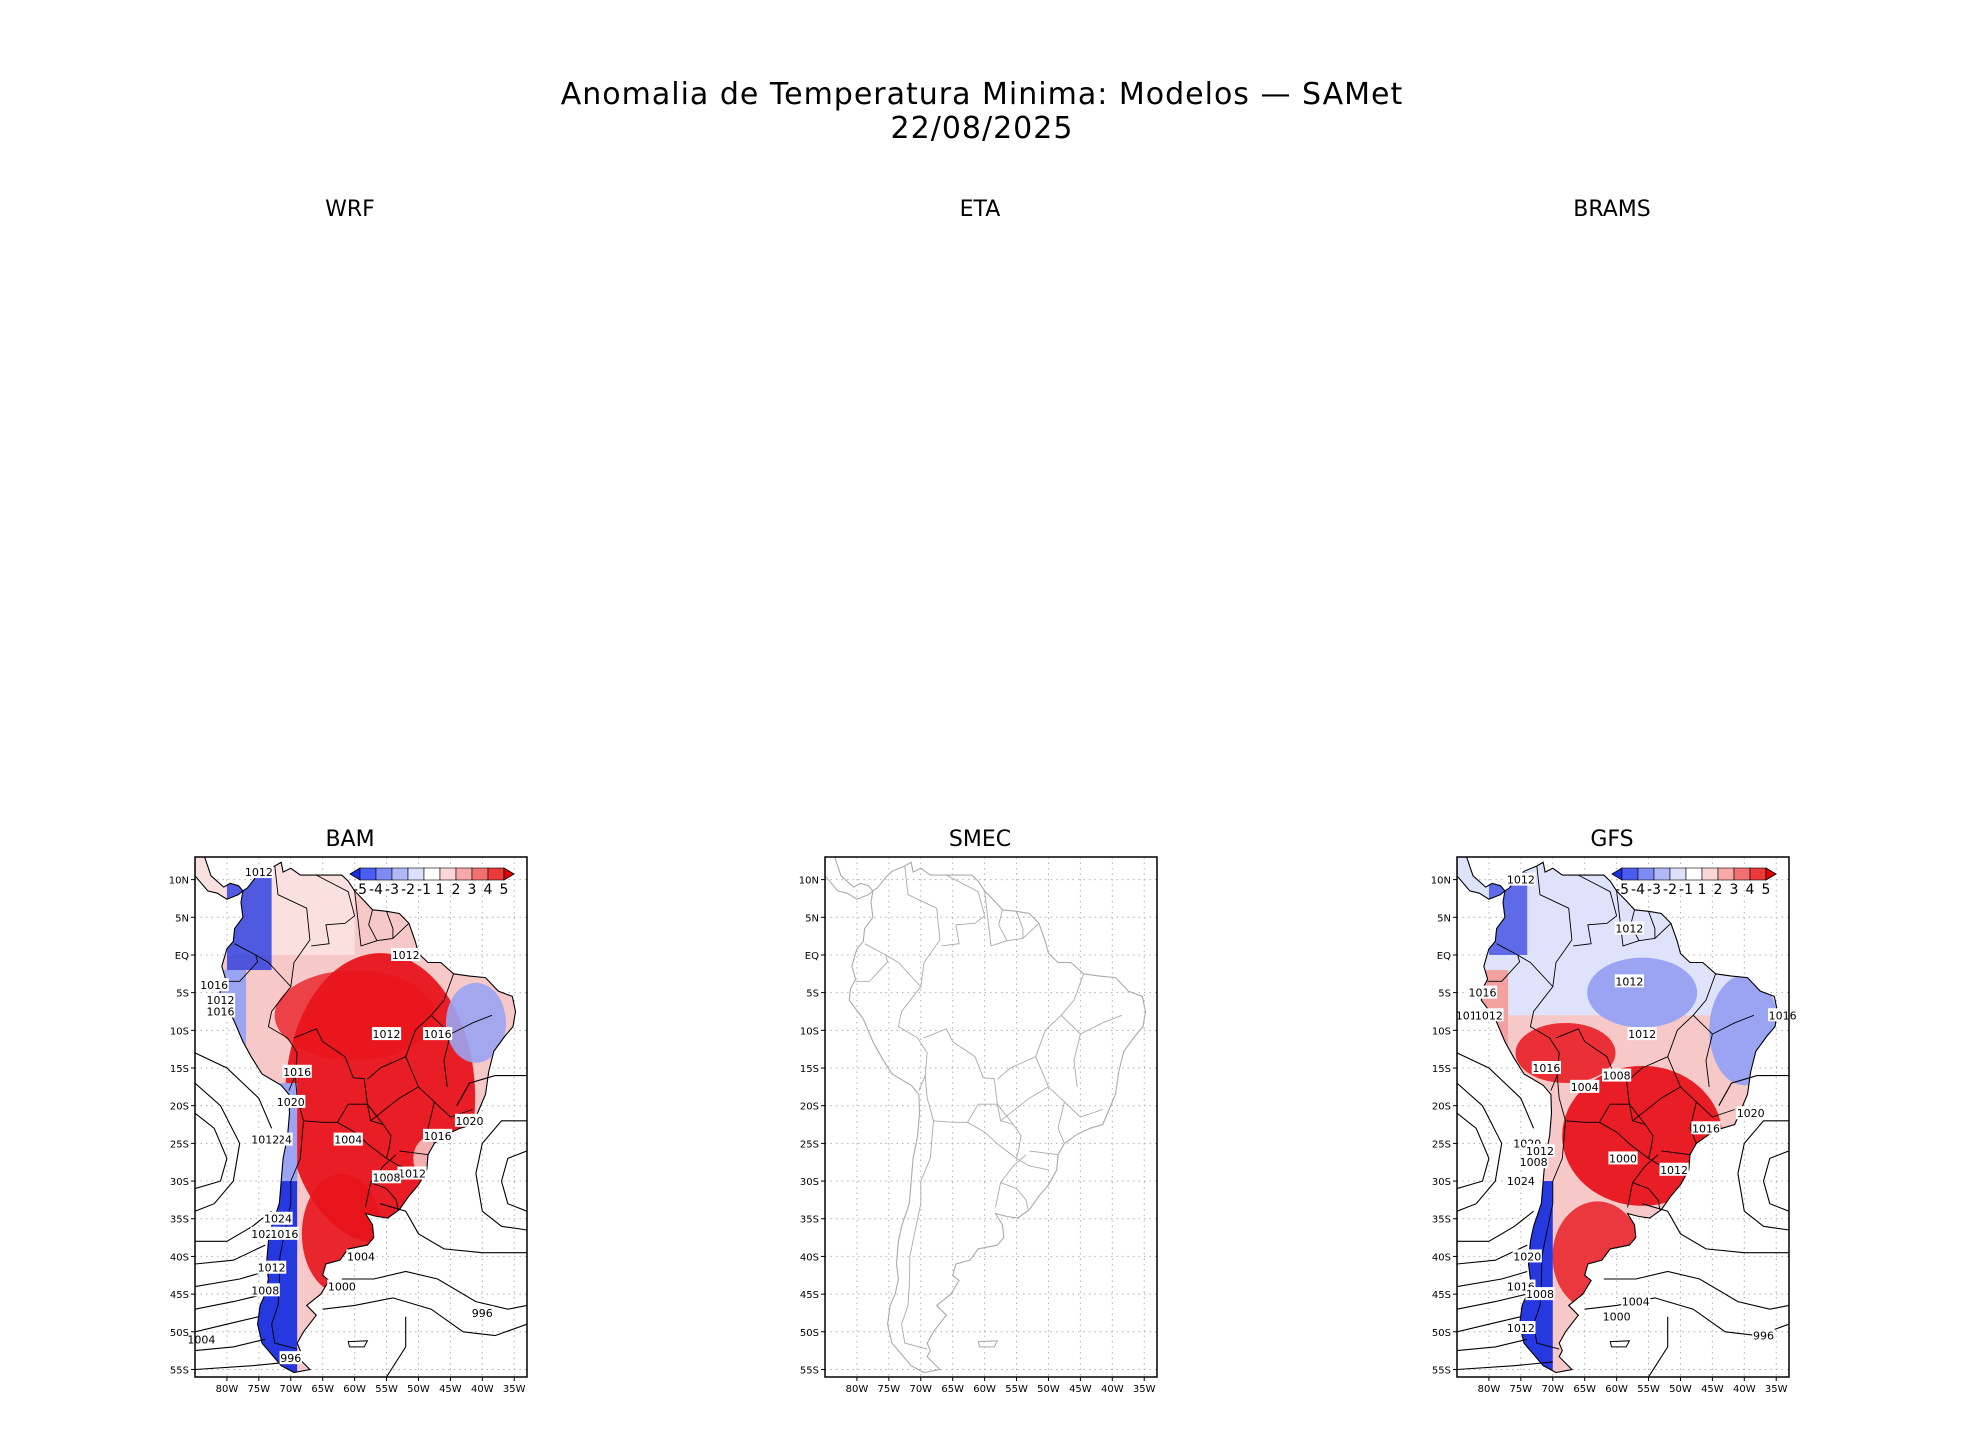  What do you see at coordinates (952, 1389) in the screenshot?
I see `lon-label: 65W` at bounding box center [952, 1389].